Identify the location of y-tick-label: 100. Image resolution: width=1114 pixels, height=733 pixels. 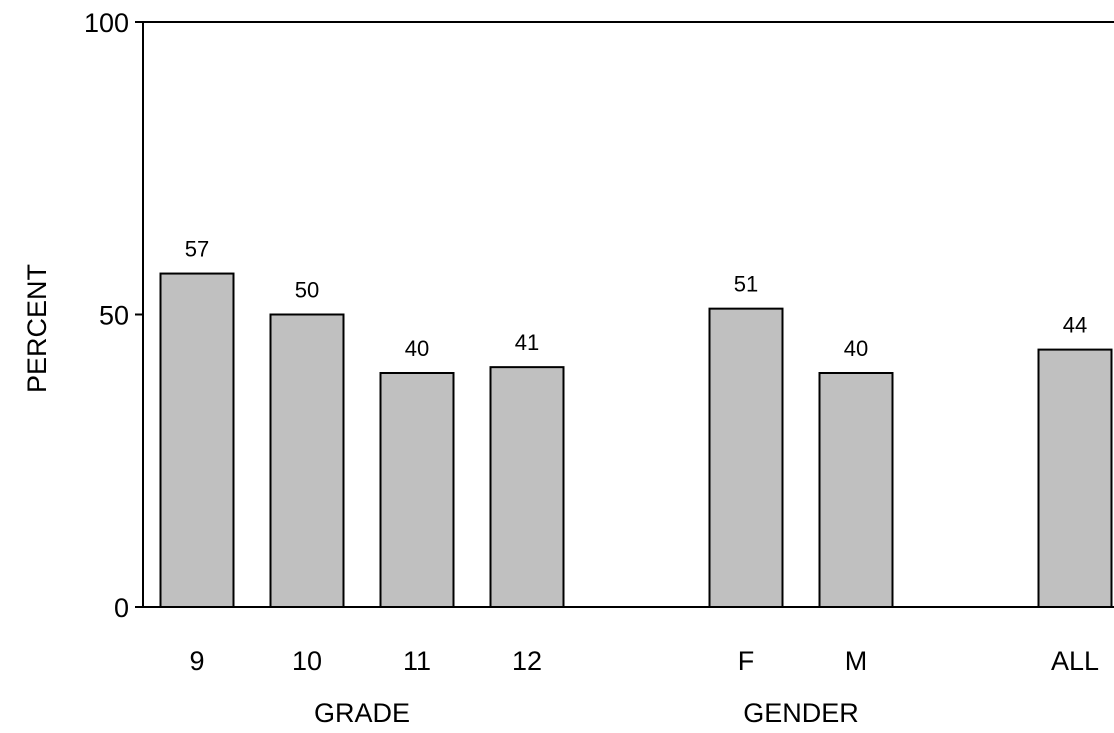
(106, 23).